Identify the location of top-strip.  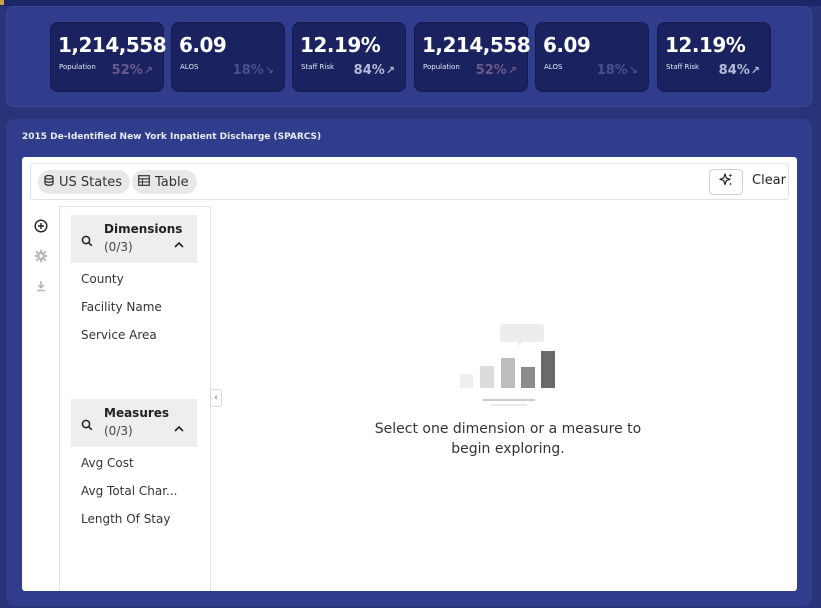
(410, 3).